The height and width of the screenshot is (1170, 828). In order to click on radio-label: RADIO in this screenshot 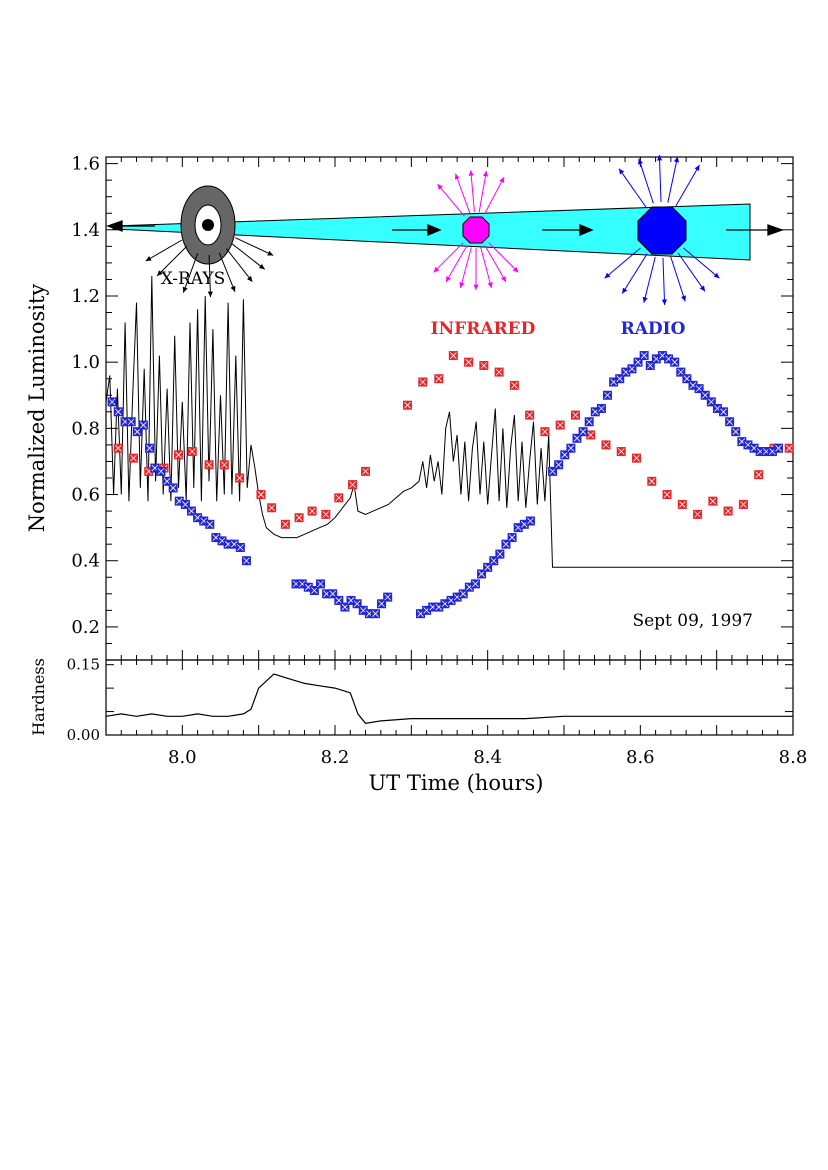, I will do `click(653, 329)`.